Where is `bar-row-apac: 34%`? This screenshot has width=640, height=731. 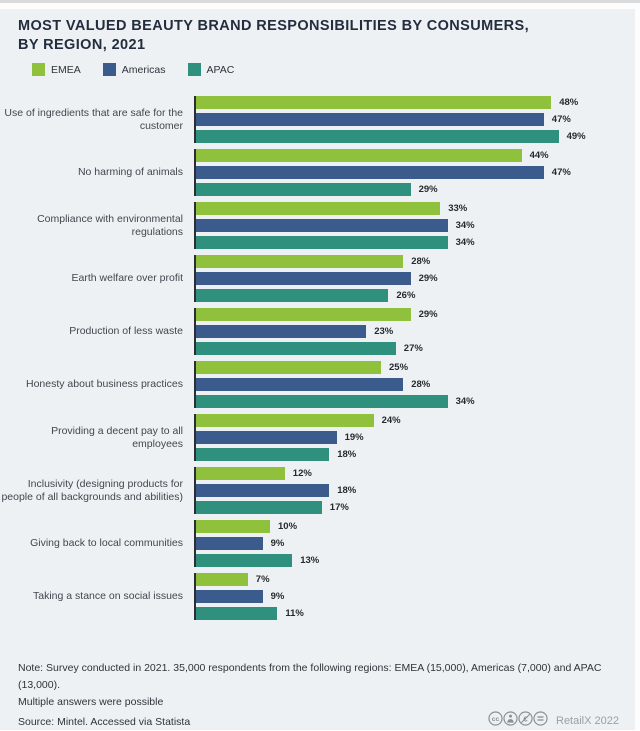
bar-row-apac: 34% is located at coordinates (415, 401).